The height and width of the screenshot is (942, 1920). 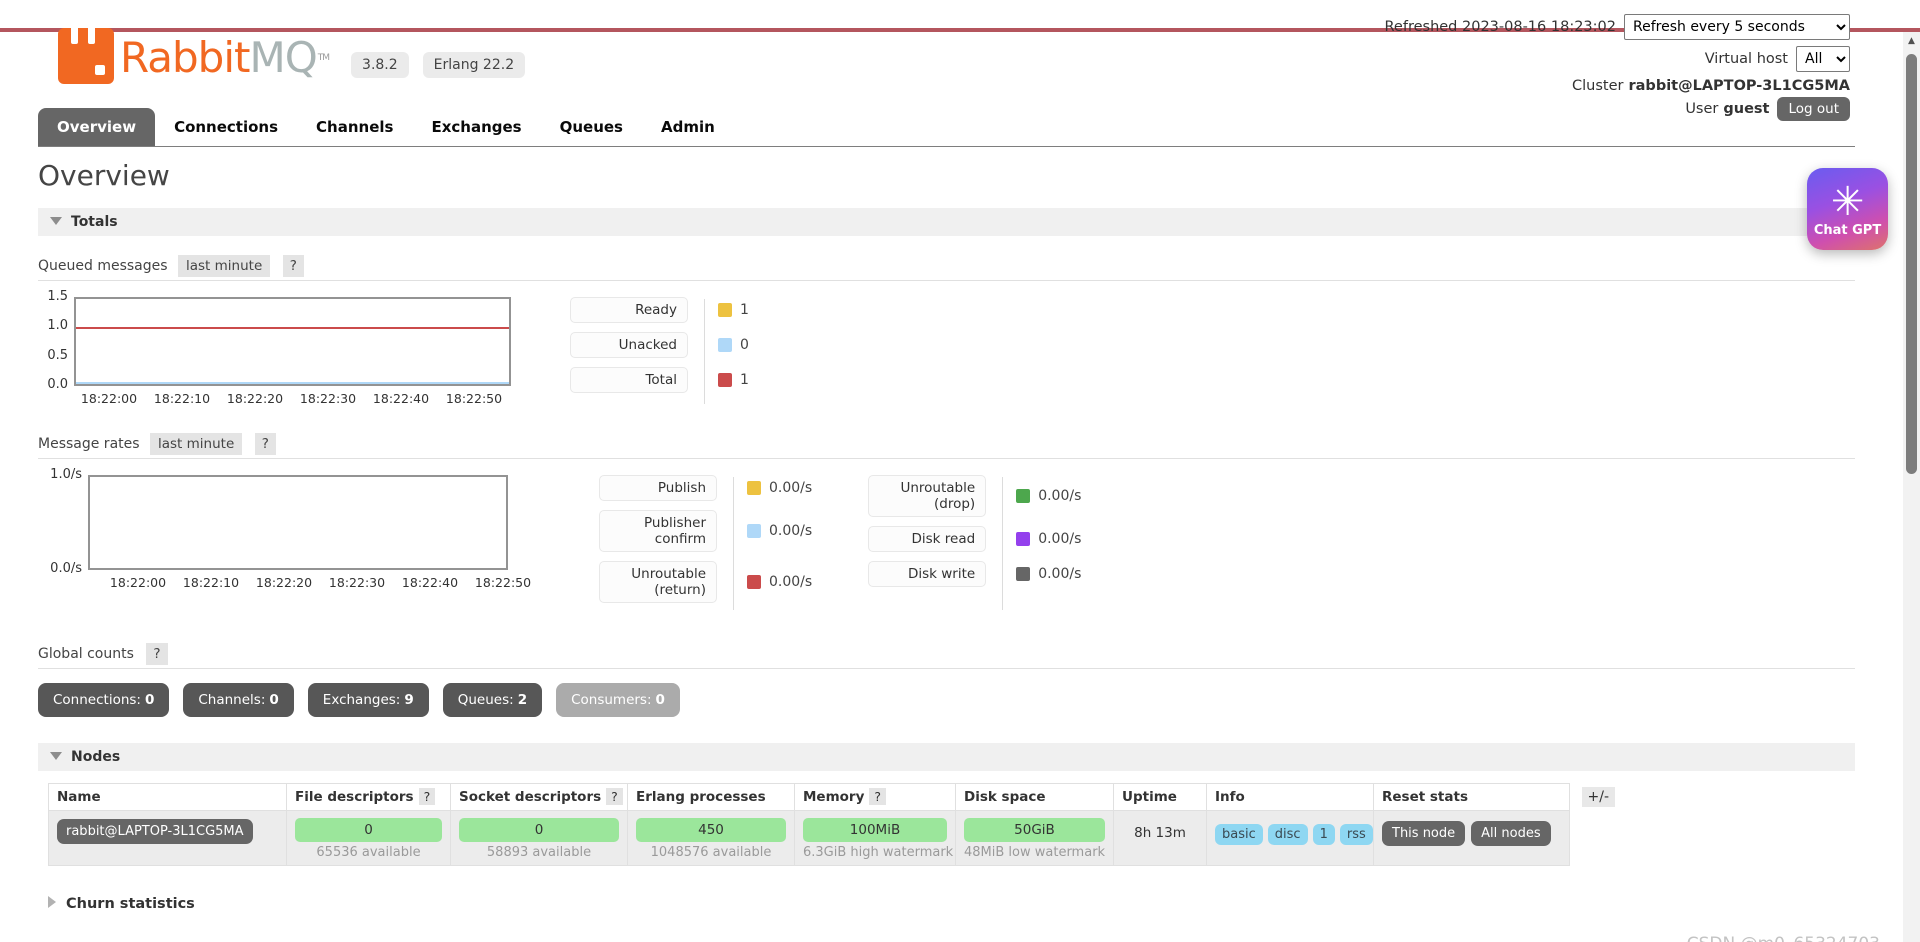 What do you see at coordinates (1746, 59) in the screenshot?
I see `virtual-host-label: Virtual host` at bounding box center [1746, 59].